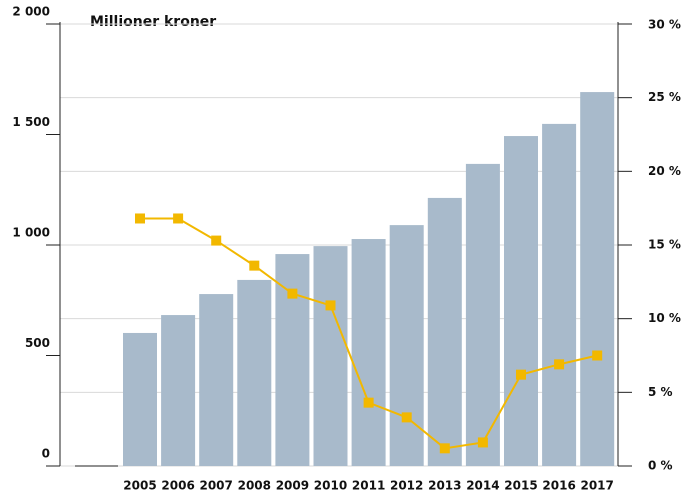 This screenshot has height=491, width=694. What do you see at coordinates (482, 485) in the screenshot?
I see `x-tick-label: 2014` at bounding box center [482, 485].